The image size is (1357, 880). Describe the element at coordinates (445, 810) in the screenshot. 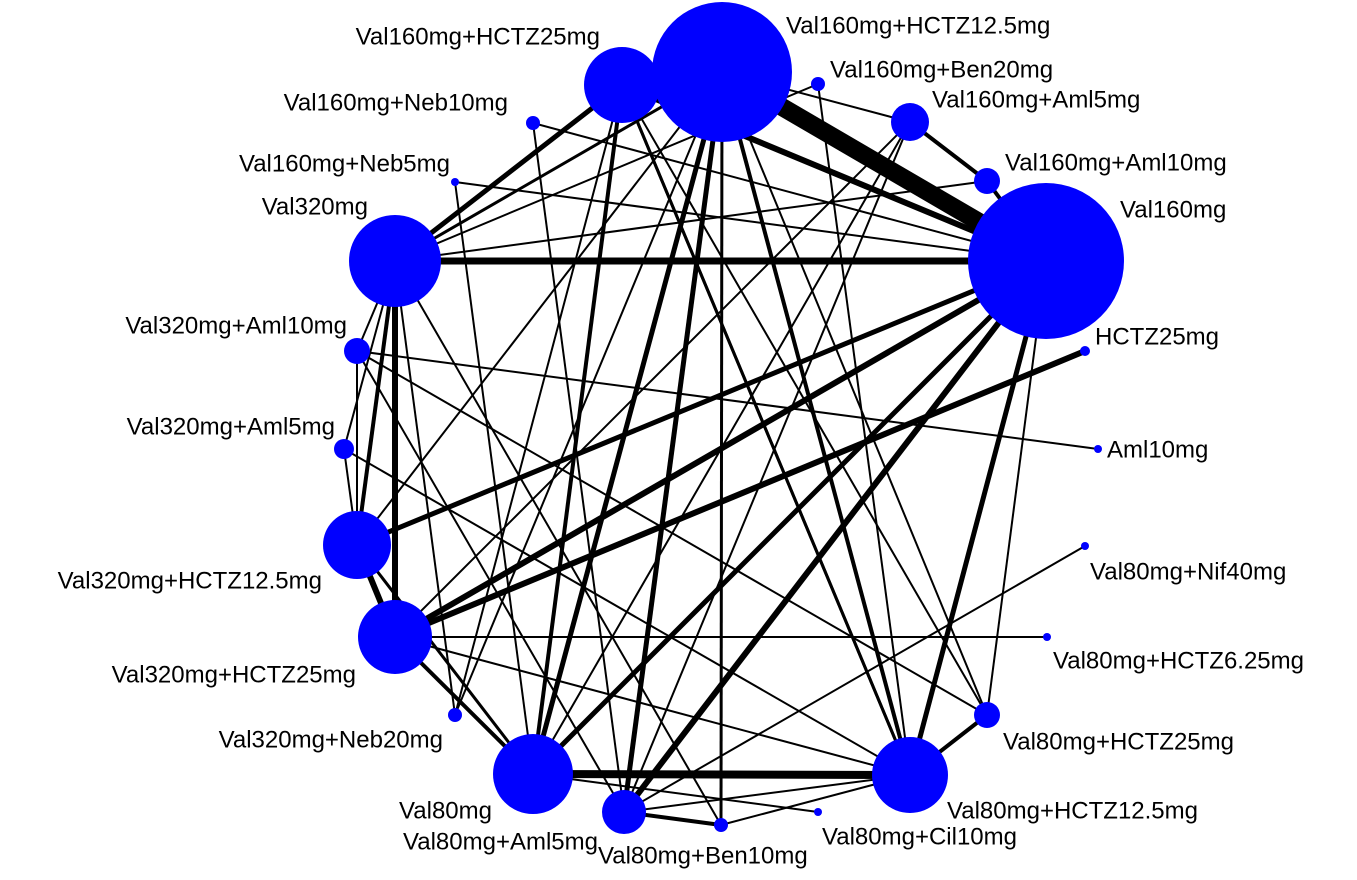

I see `node-label: Val80mg` at that location.